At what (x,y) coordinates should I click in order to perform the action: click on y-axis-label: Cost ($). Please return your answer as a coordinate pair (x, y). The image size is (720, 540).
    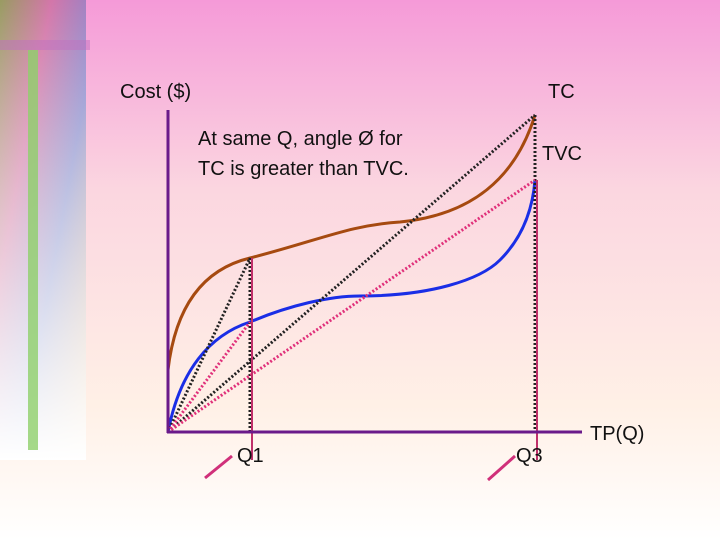
    Looking at the image, I should click on (155, 92).